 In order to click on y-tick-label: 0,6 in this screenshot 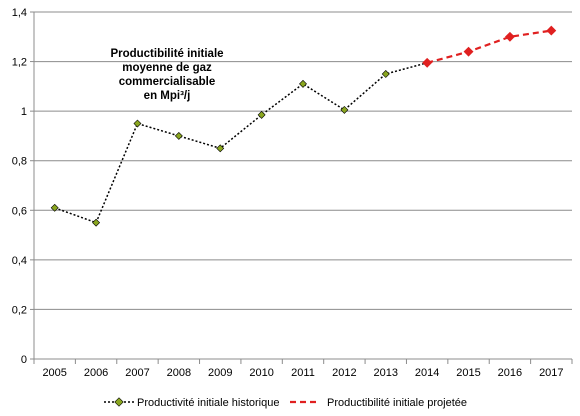, I will do `click(19, 211)`.